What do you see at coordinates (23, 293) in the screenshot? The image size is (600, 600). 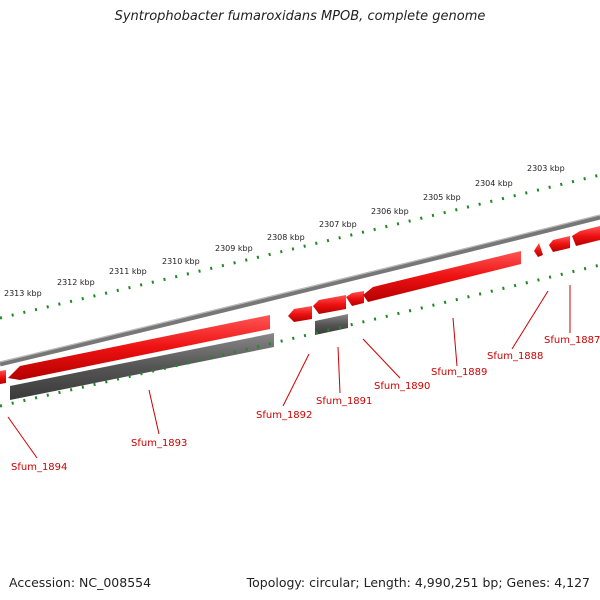 I see `kbp-label: 2313 kbp` at bounding box center [23, 293].